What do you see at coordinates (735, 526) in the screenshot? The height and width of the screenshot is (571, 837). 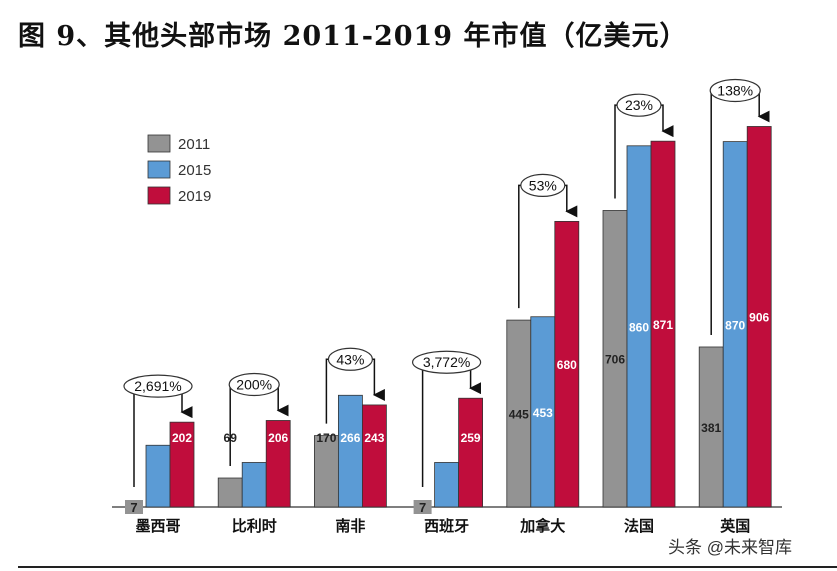 I see `category-label: 英国` at bounding box center [735, 526].